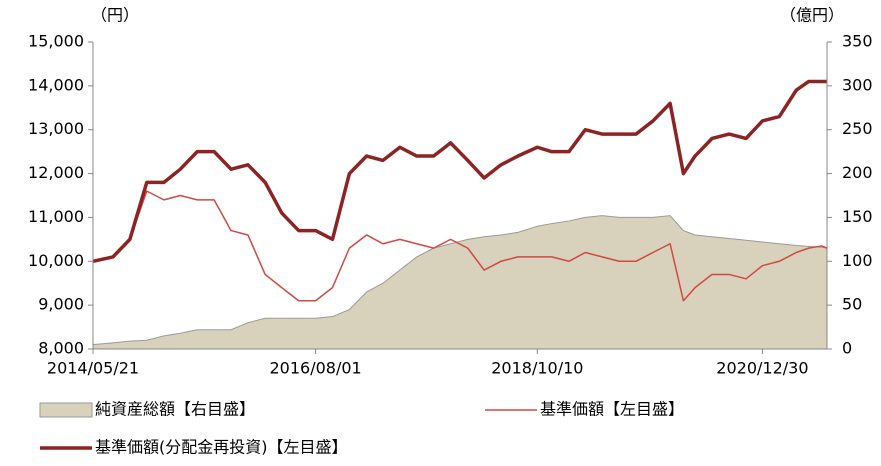  I want to click on y-tick-label: 12,000, so click(56, 172).